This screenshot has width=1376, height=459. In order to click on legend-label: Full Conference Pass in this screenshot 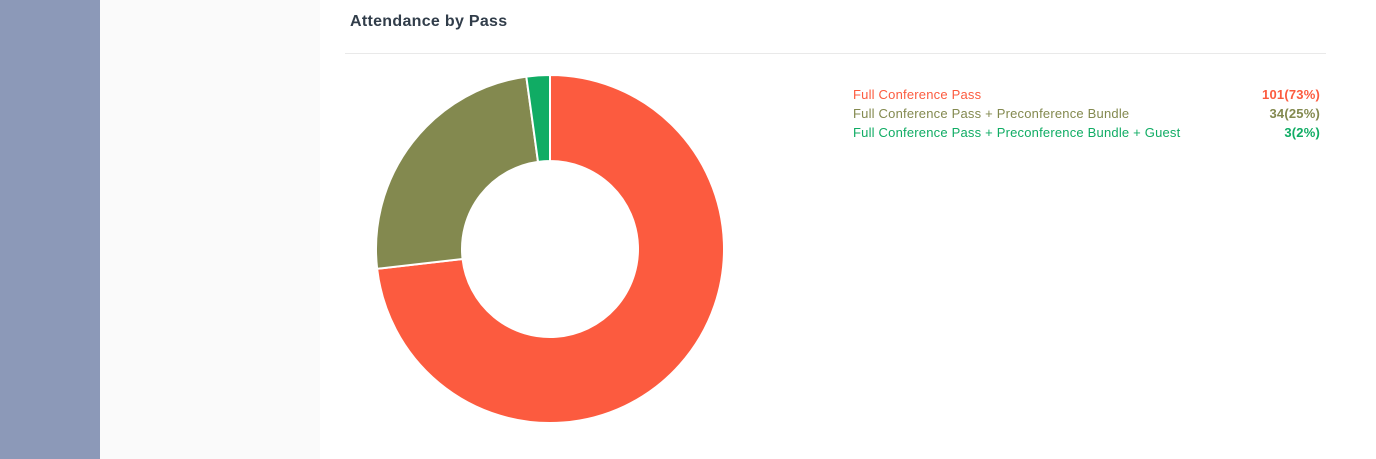, I will do `click(917, 94)`.